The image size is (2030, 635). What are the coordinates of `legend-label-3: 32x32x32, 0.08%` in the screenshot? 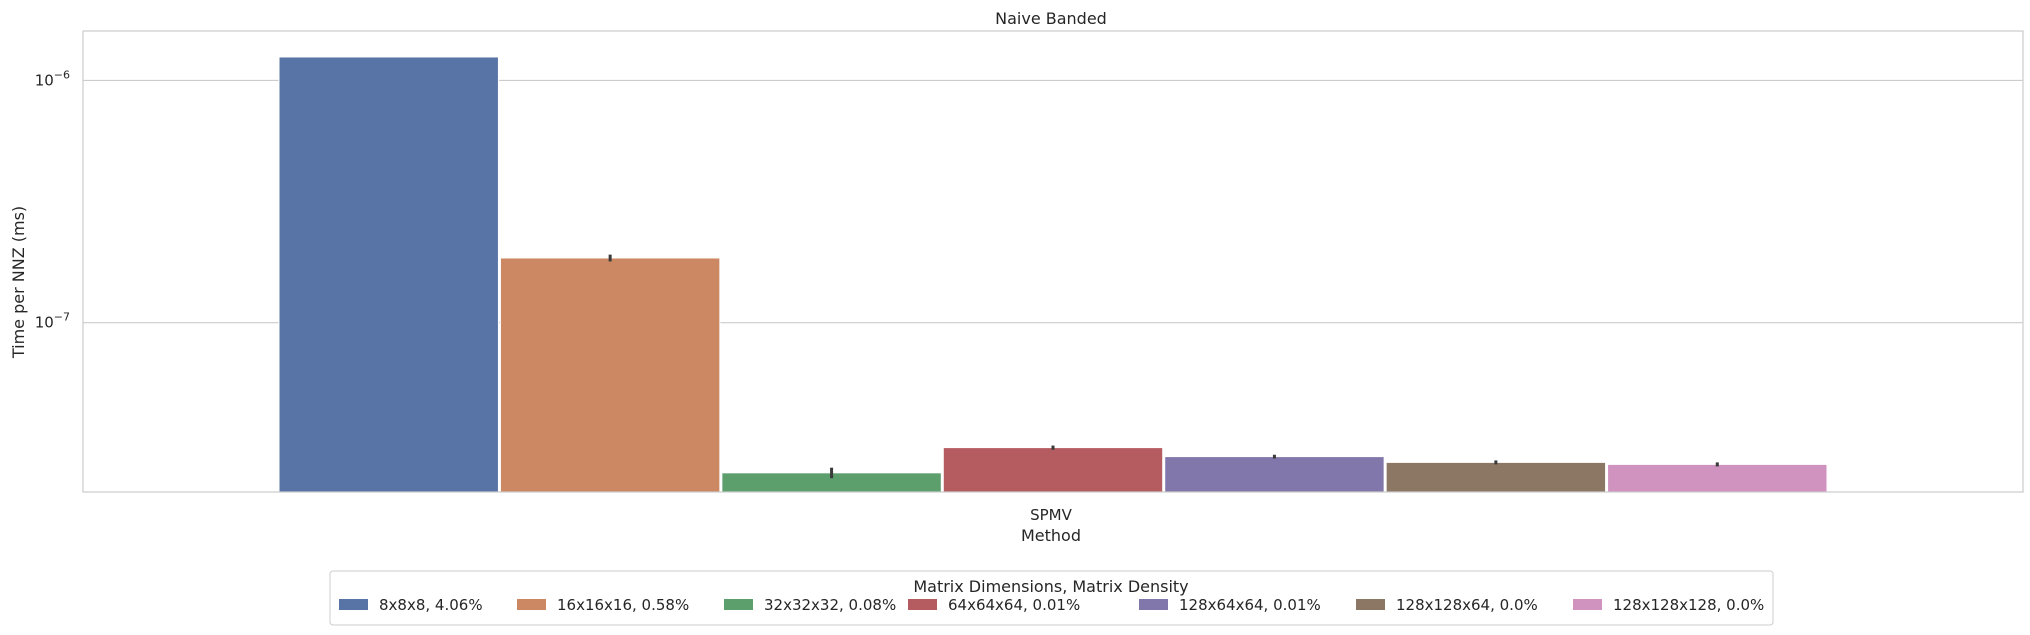 It's located at (830, 605).